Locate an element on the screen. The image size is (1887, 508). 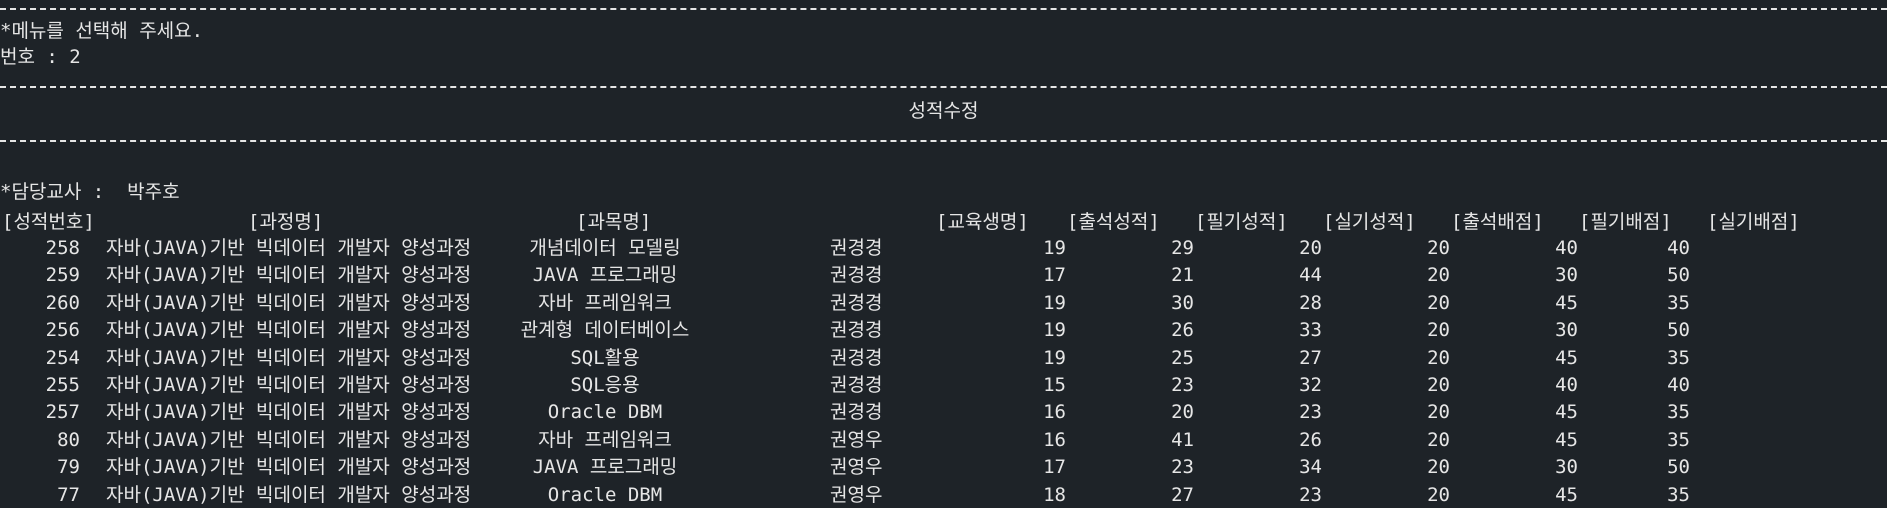
cell-written-score: 20 is located at coordinates (1182, 412).